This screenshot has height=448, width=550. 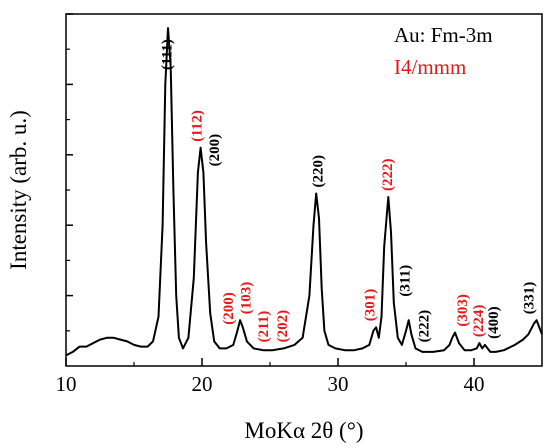 I want to click on legend-i4mmm: I4/mmm, so click(x=430, y=67).